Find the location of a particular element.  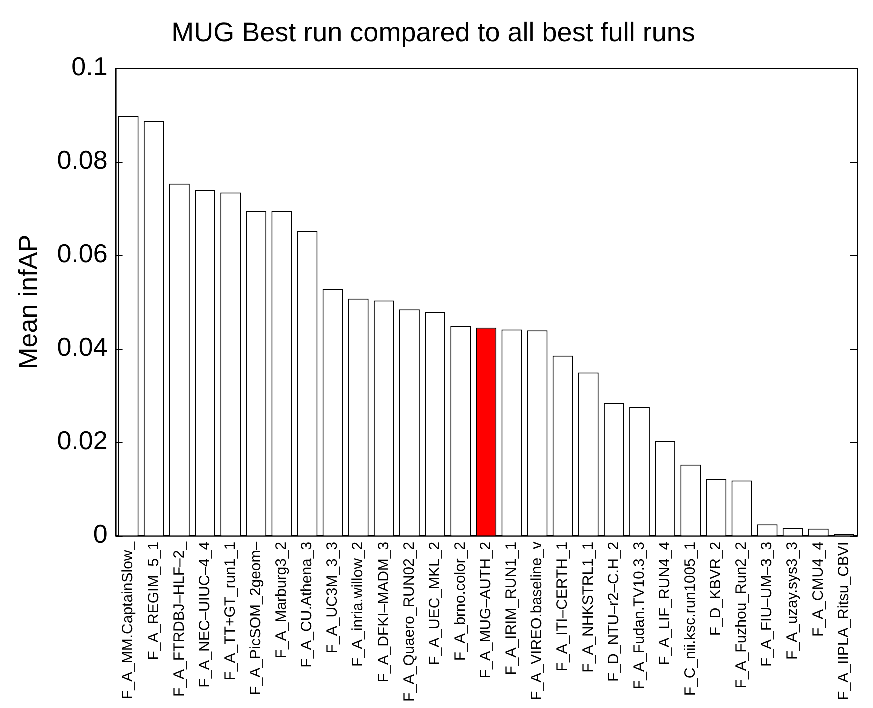

x-tick-label: F_A_IIPLA_Ritsu_CBVI is located at coordinates (843, 621).